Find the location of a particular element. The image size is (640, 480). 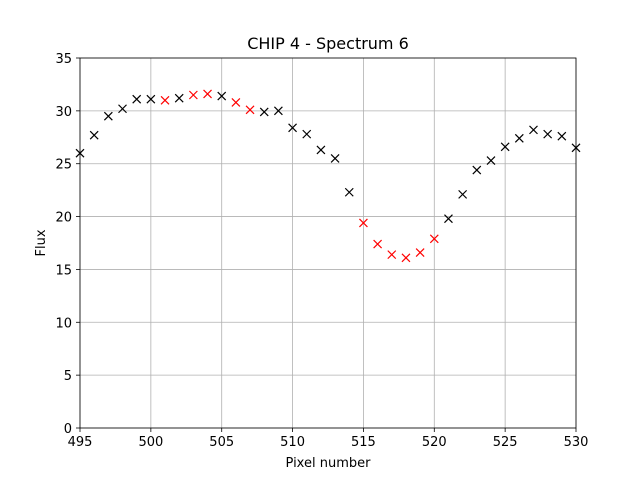

x-tick-label: 500 is located at coordinates (150, 442).